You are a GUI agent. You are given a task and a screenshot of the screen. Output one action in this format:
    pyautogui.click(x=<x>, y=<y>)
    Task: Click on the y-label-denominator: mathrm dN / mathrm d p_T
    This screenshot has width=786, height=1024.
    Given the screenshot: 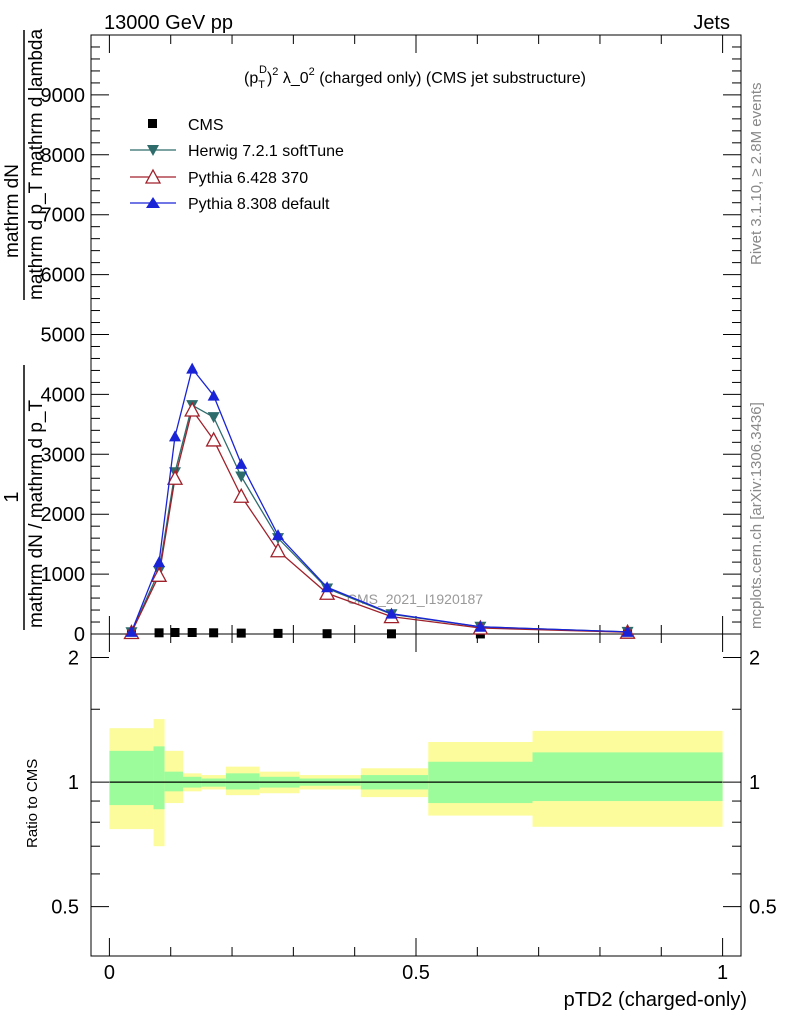 What is the action you would take?
    pyautogui.click(x=36, y=514)
    